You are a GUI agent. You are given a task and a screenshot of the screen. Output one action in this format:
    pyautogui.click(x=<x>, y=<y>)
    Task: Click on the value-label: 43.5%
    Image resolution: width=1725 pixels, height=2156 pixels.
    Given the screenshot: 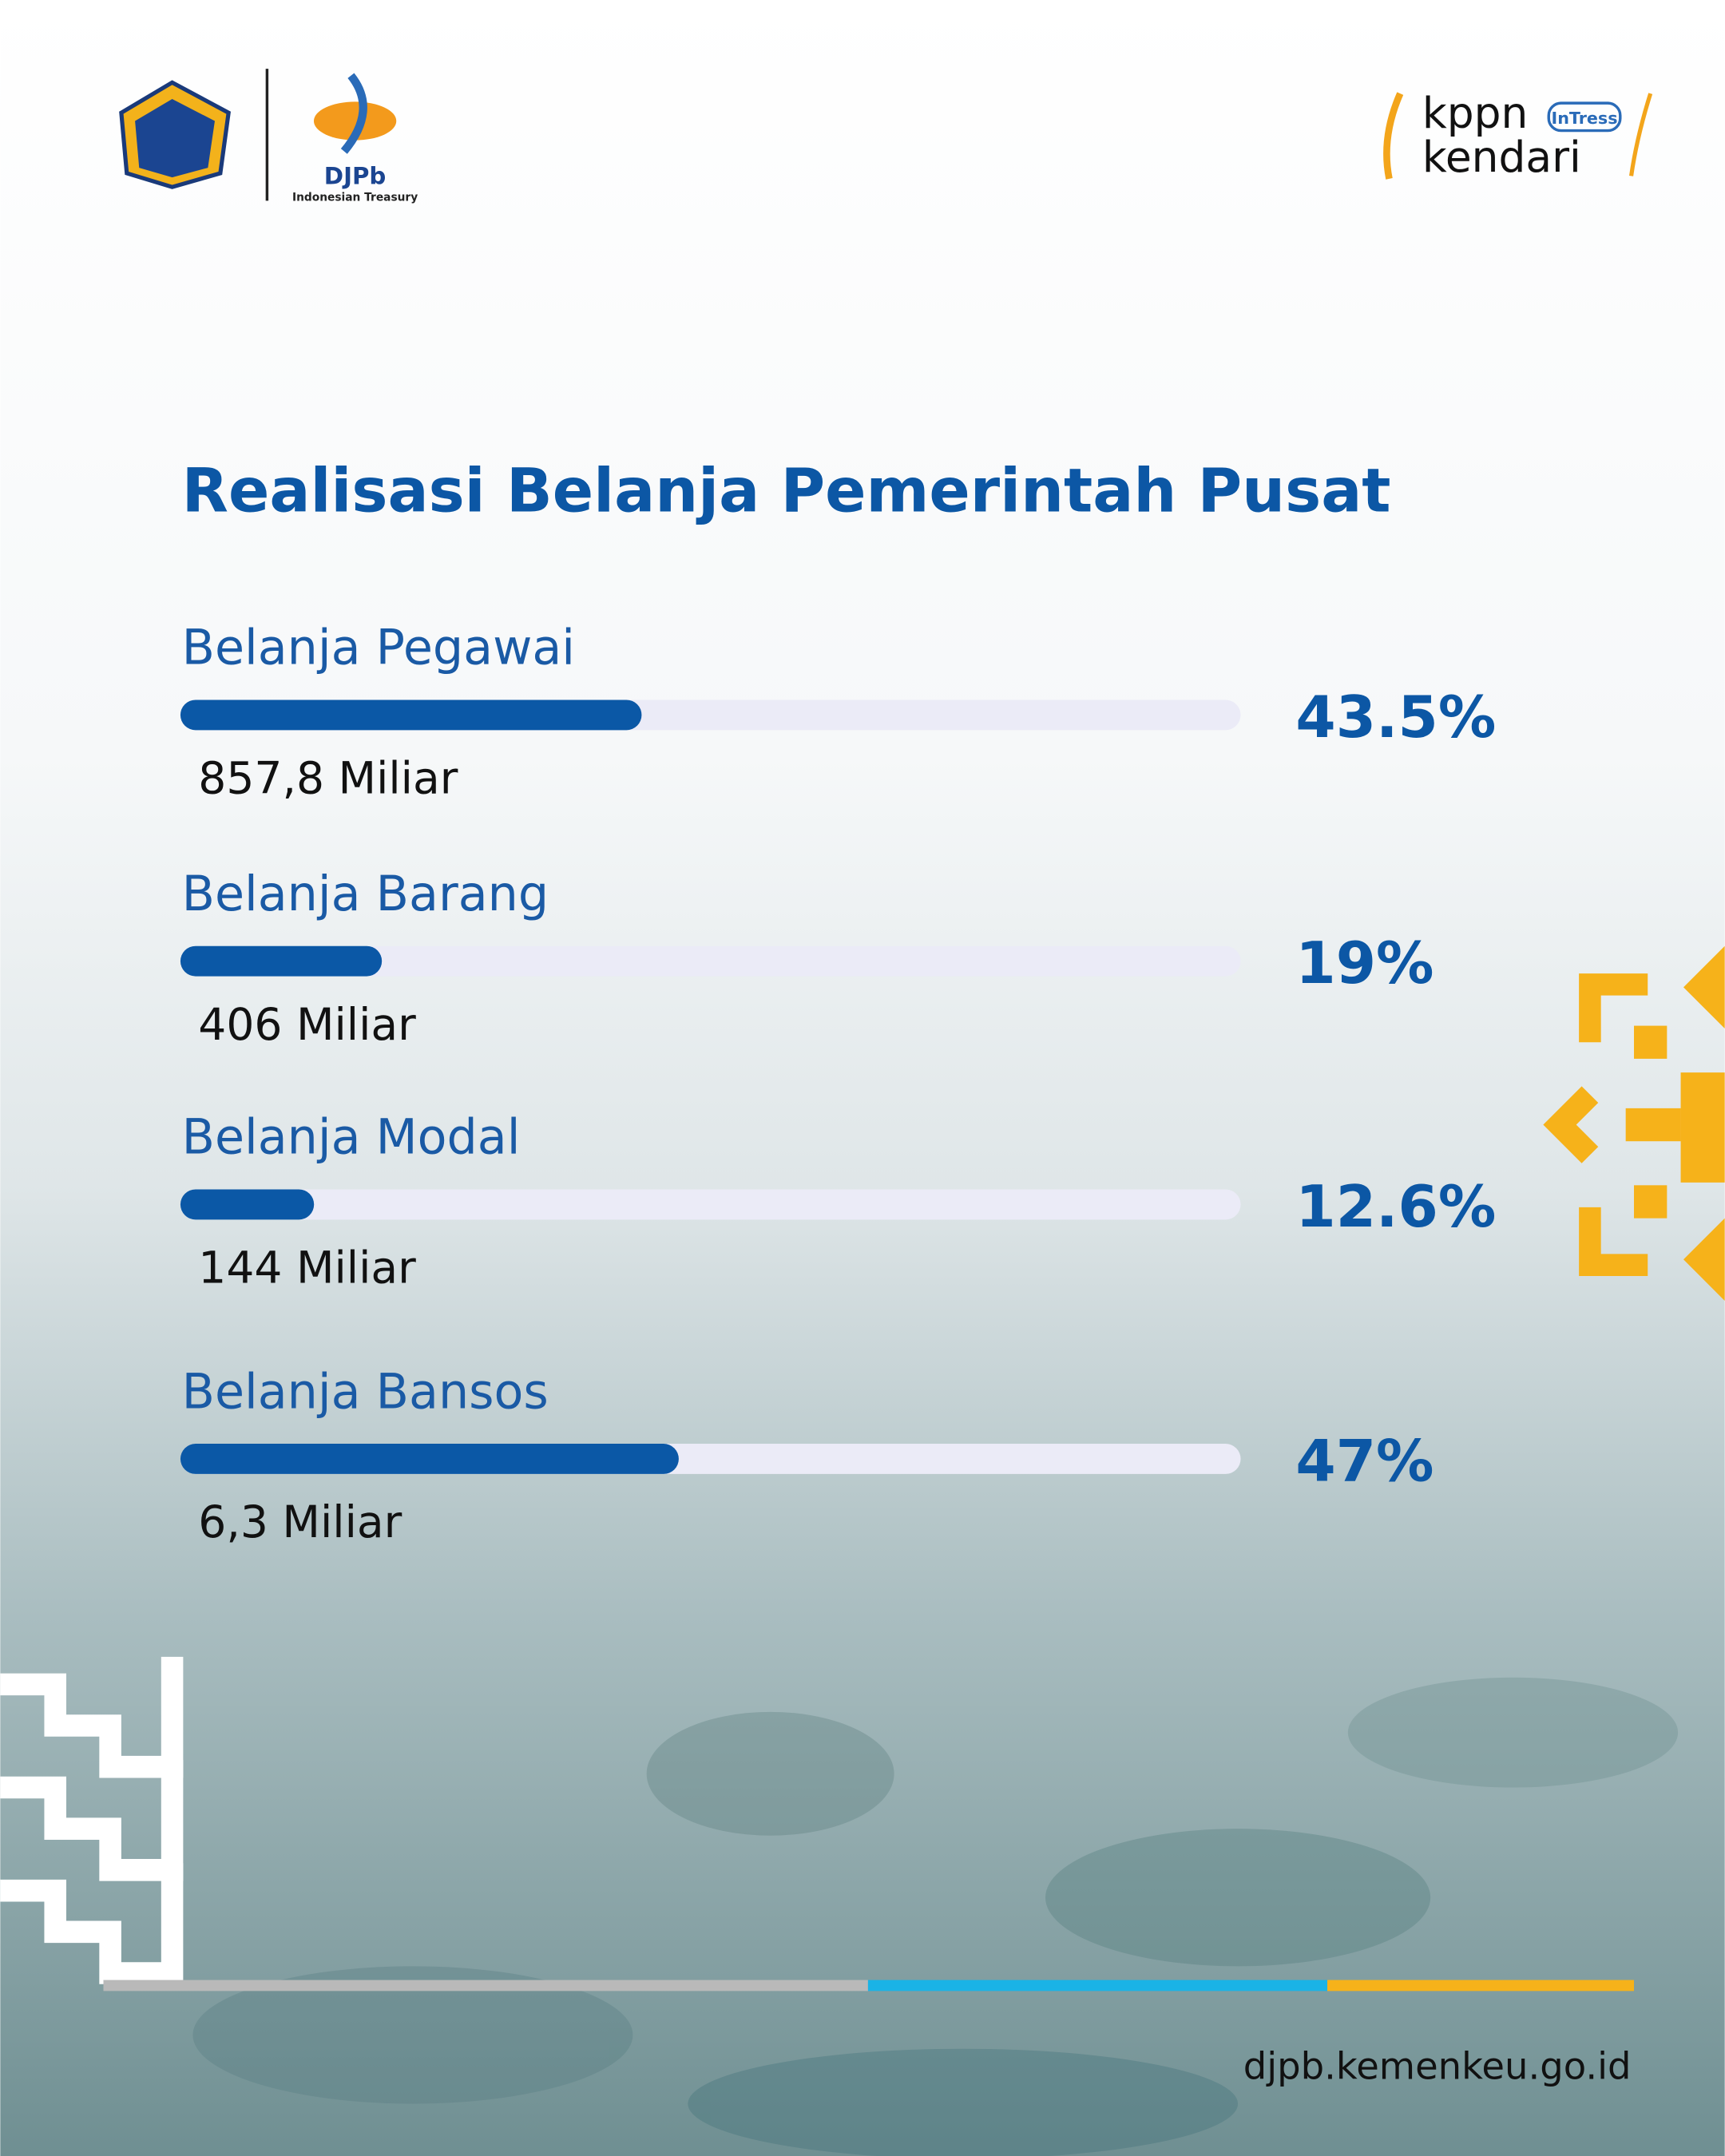 What is the action you would take?
    pyautogui.click(x=1395, y=717)
    